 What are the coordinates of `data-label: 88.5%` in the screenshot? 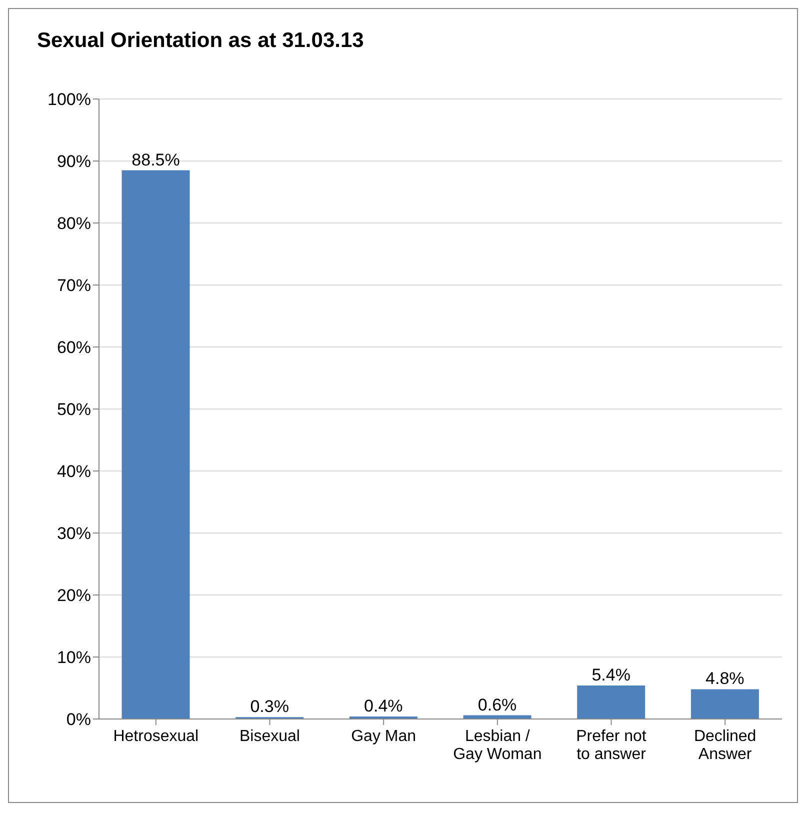 It's located at (156, 160).